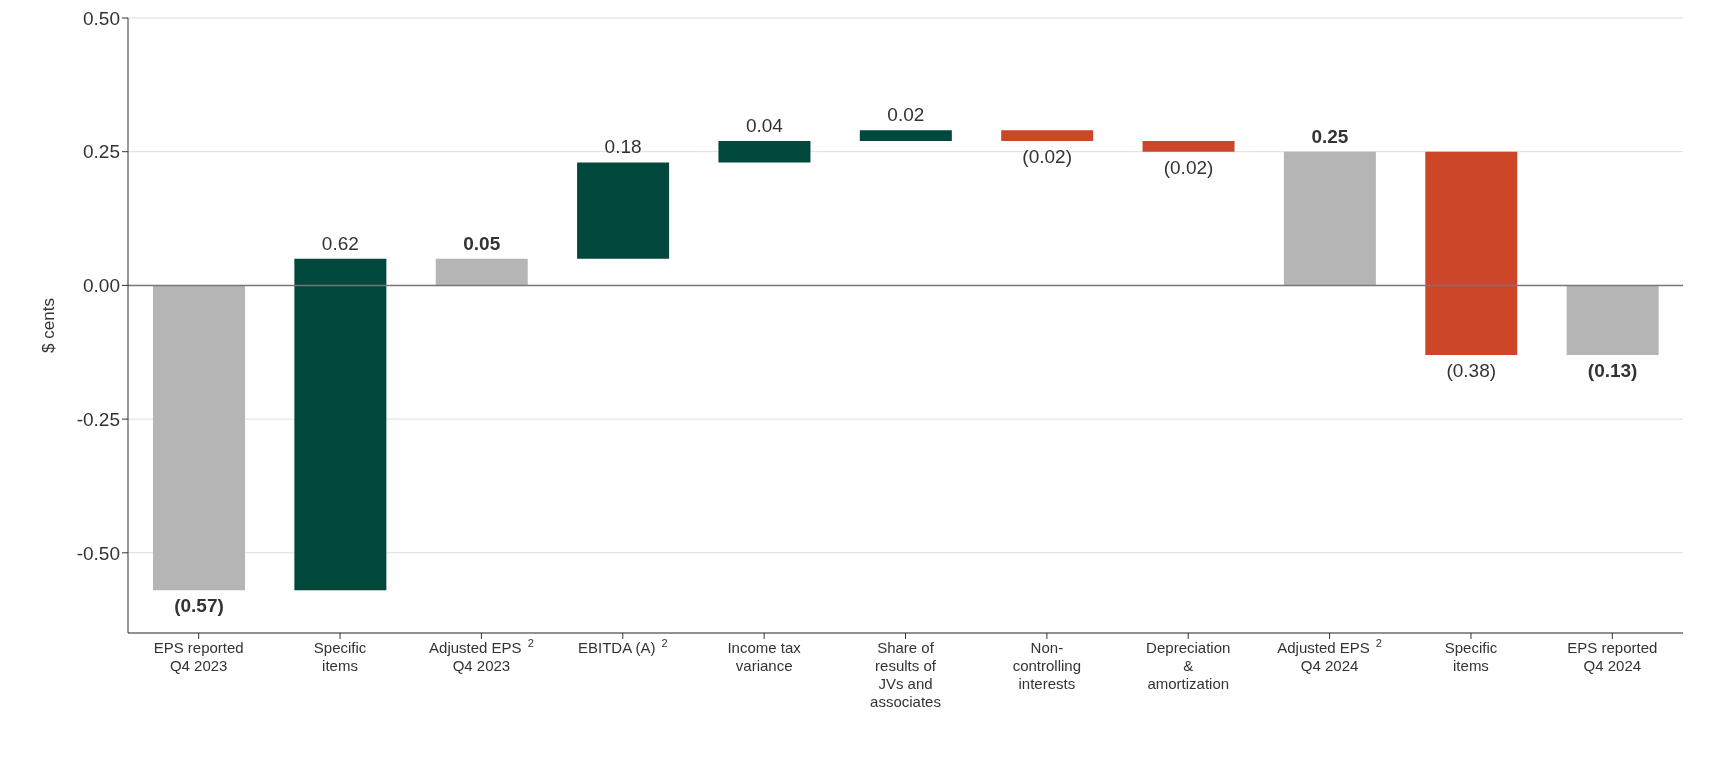 This screenshot has width=1711, height=764. I want to click on y-tick-label: 0.00, so click(101, 286).